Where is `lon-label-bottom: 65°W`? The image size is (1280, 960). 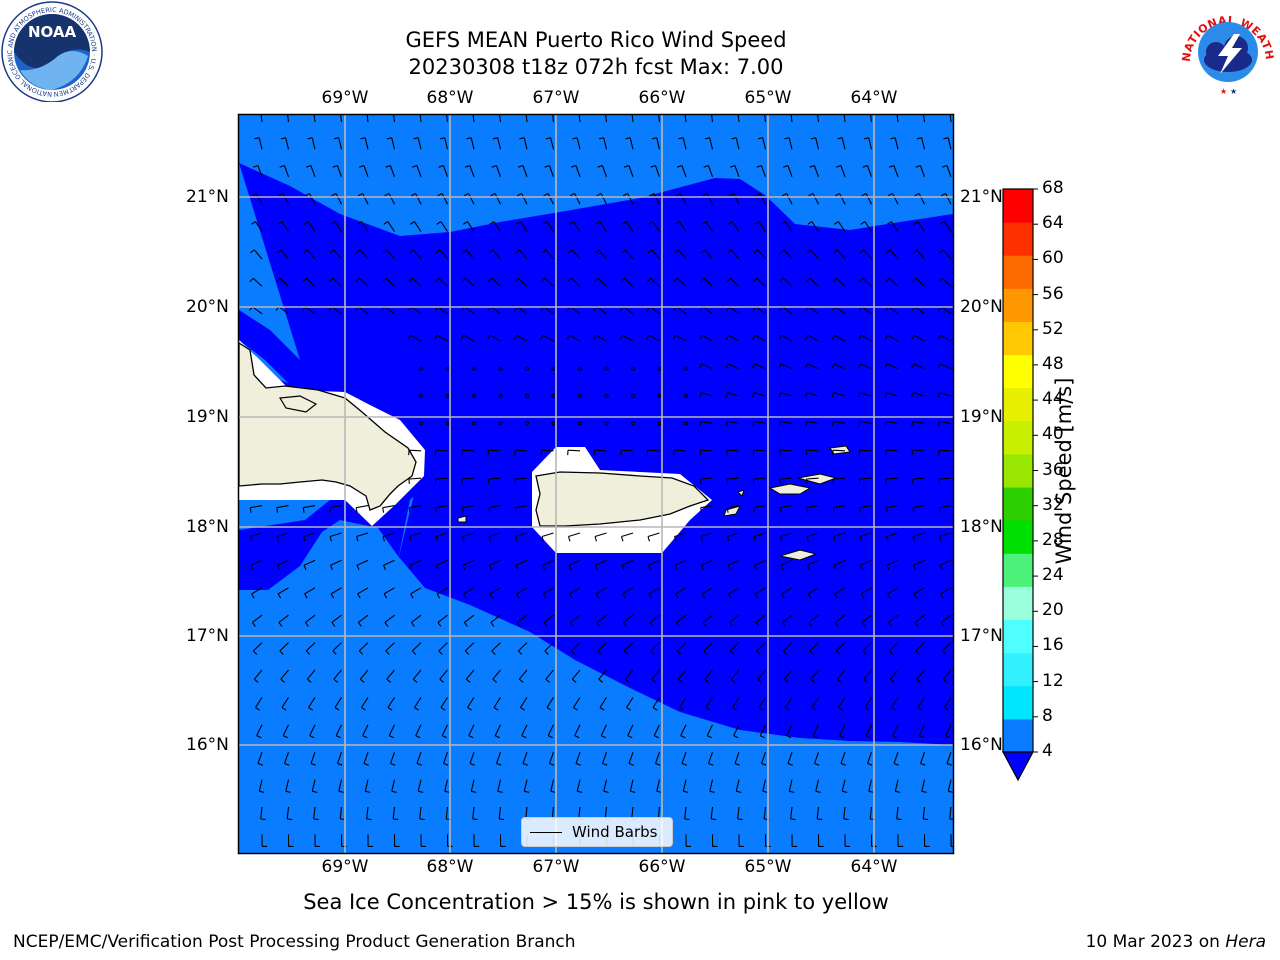 lon-label-bottom: 65°W is located at coordinates (768, 867).